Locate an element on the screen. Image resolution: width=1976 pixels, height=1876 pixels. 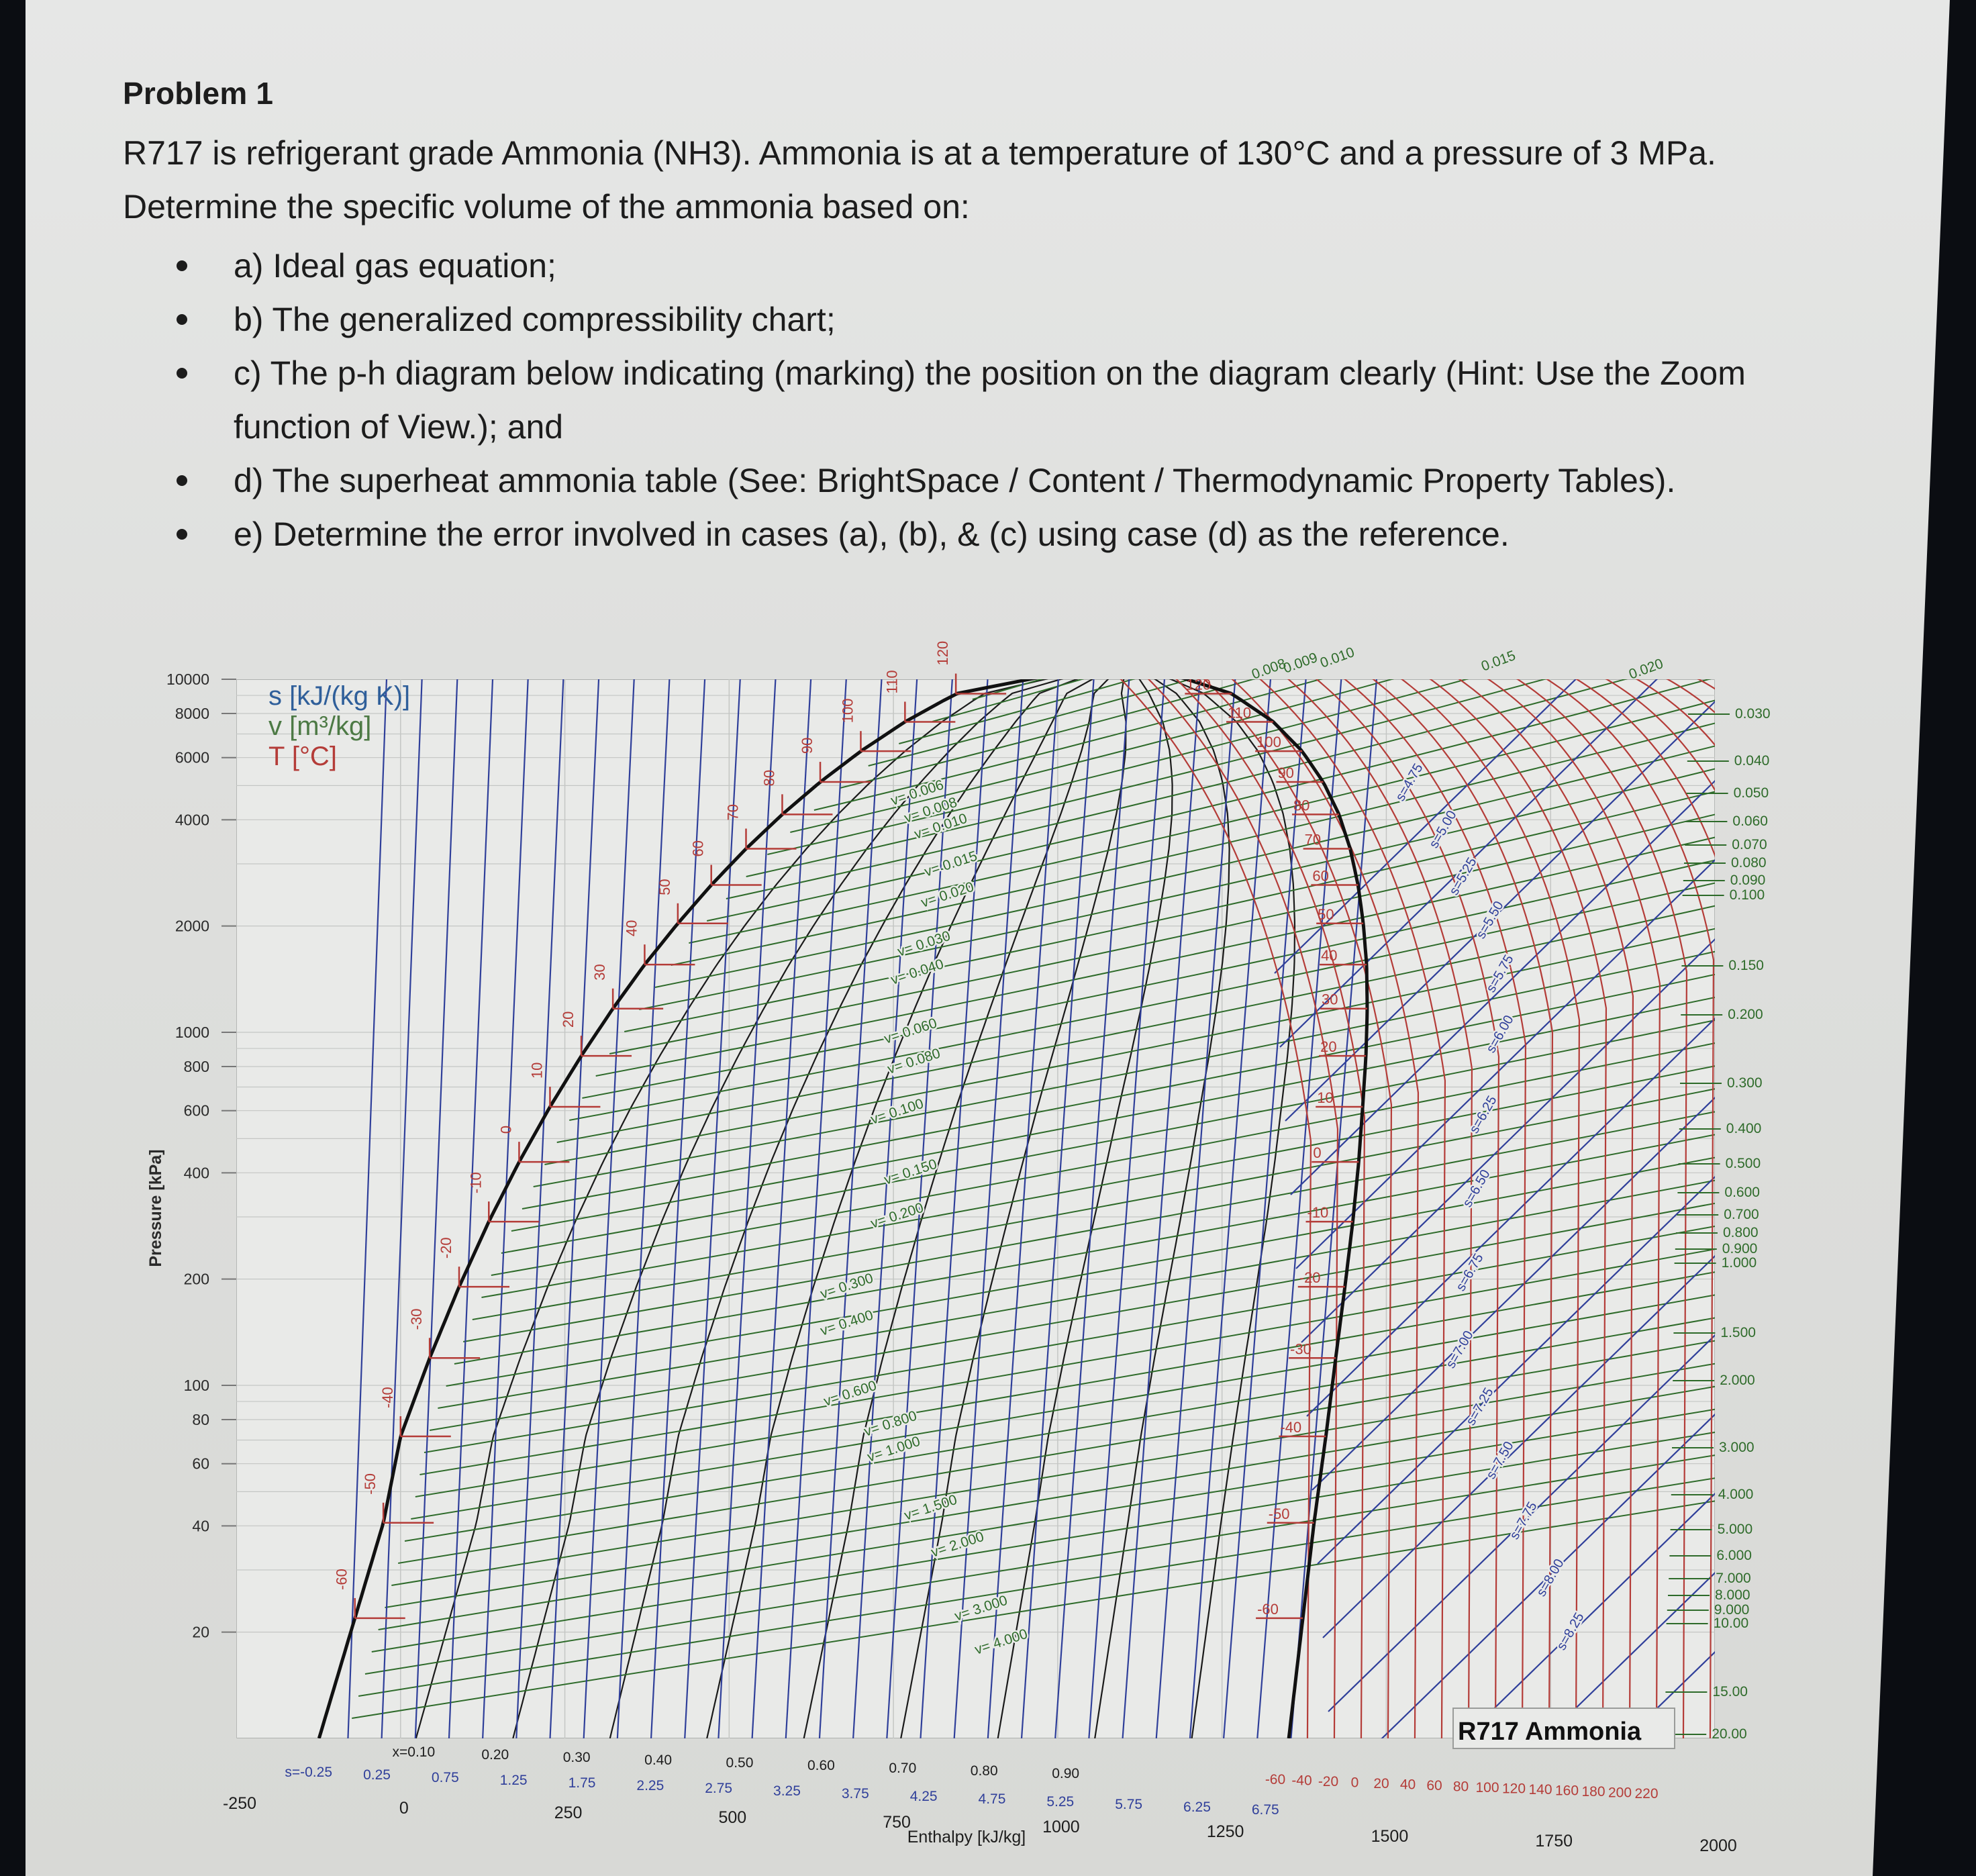
svg-text: 0.700 is located at coordinates (1742, 1214).